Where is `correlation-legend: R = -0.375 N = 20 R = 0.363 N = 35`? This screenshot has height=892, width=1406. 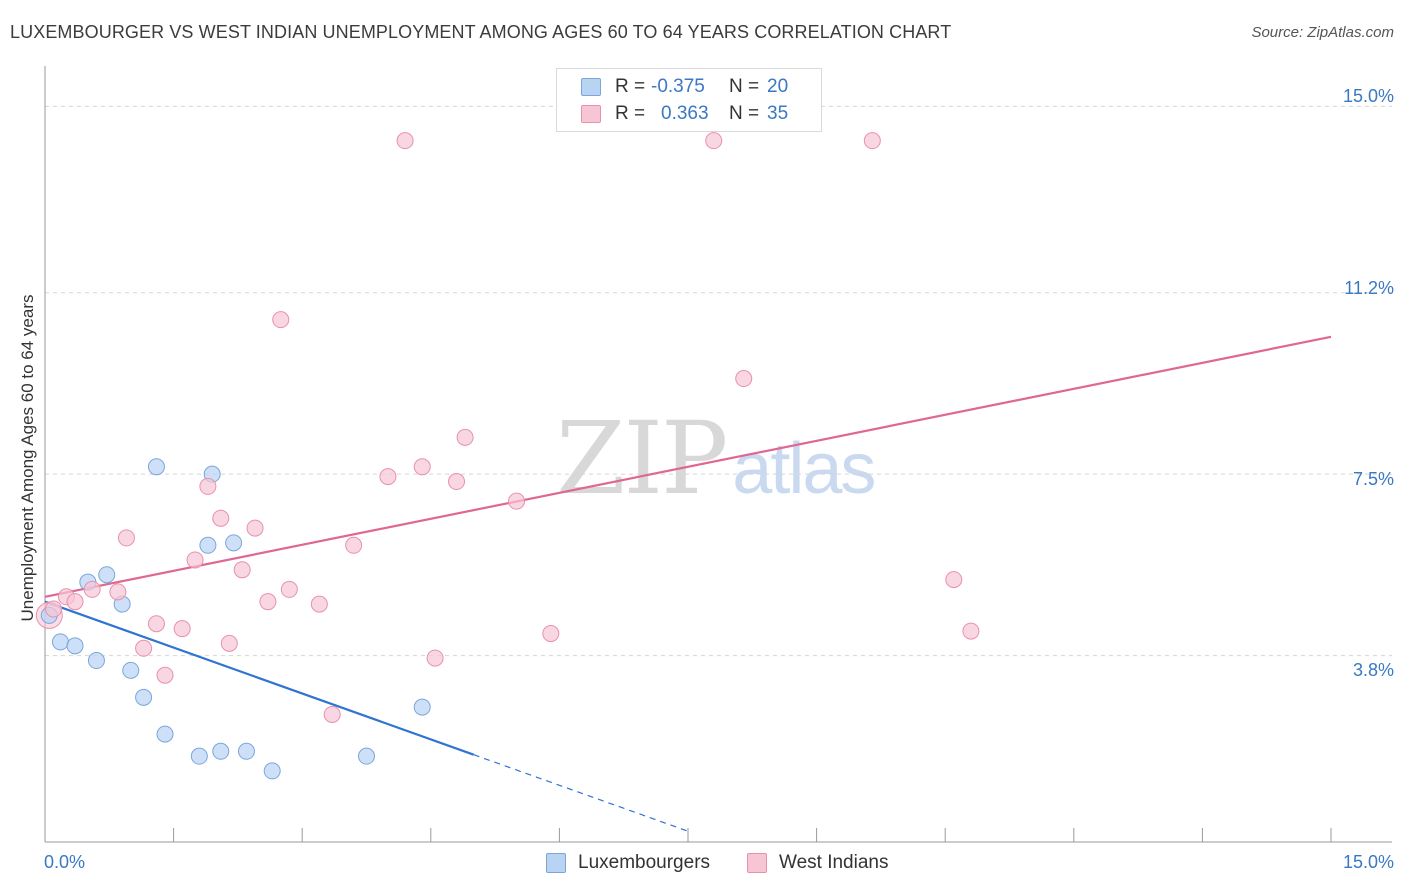 correlation-legend: R = -0.375 N = 20 R = 0.363 N = 35 is located at coordinates (689, 100).